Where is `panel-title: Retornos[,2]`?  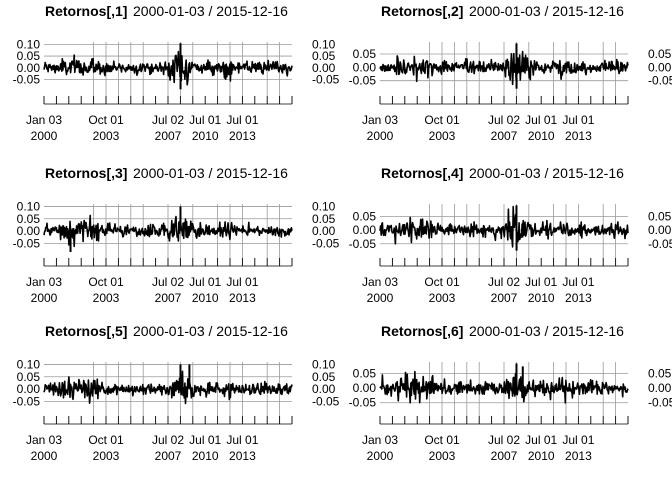 panel-title: Retornos[,2] is located at coordinates (422, 11).